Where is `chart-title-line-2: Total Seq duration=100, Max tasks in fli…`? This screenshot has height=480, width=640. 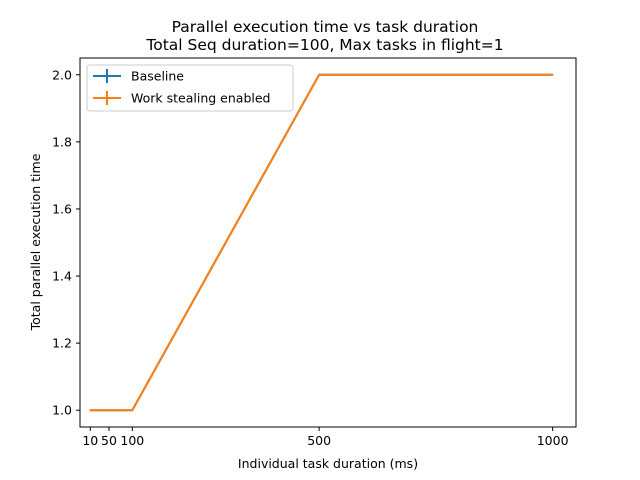 chart-title-line-2: Total Seq duration=100, Max tasks in fli… is located at coordinates (324, 45).